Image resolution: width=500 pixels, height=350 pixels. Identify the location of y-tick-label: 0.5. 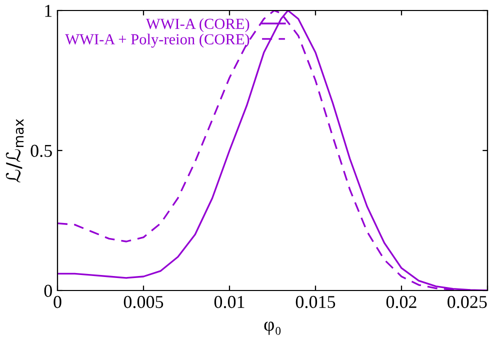
(41, 151).